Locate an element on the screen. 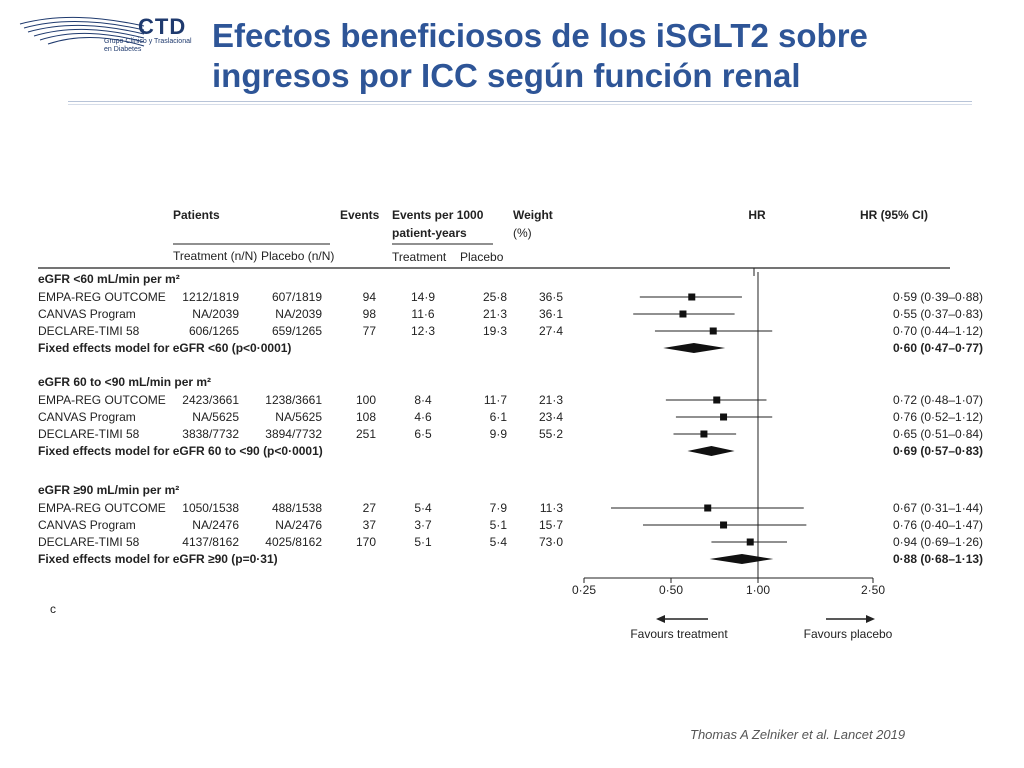  study-treatment-g1-s1: 1212/1819 is located at coordinates (210, 297).